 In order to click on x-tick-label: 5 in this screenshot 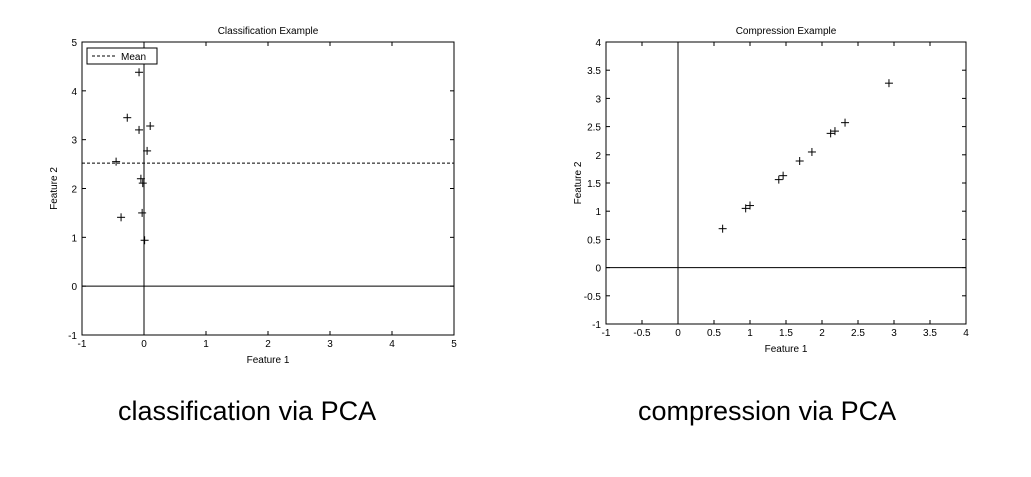, I will do `click(454, 344)`.